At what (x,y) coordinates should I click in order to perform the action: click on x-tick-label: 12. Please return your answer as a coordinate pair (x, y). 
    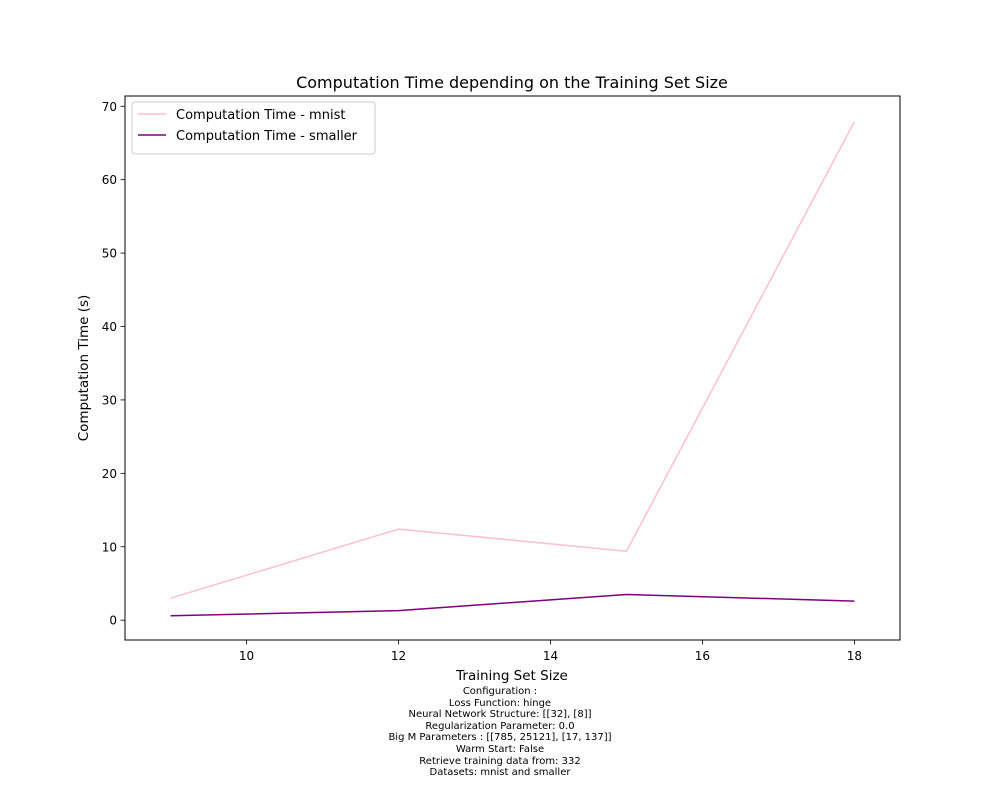
    Looking at the image, I should click on (398, 656).